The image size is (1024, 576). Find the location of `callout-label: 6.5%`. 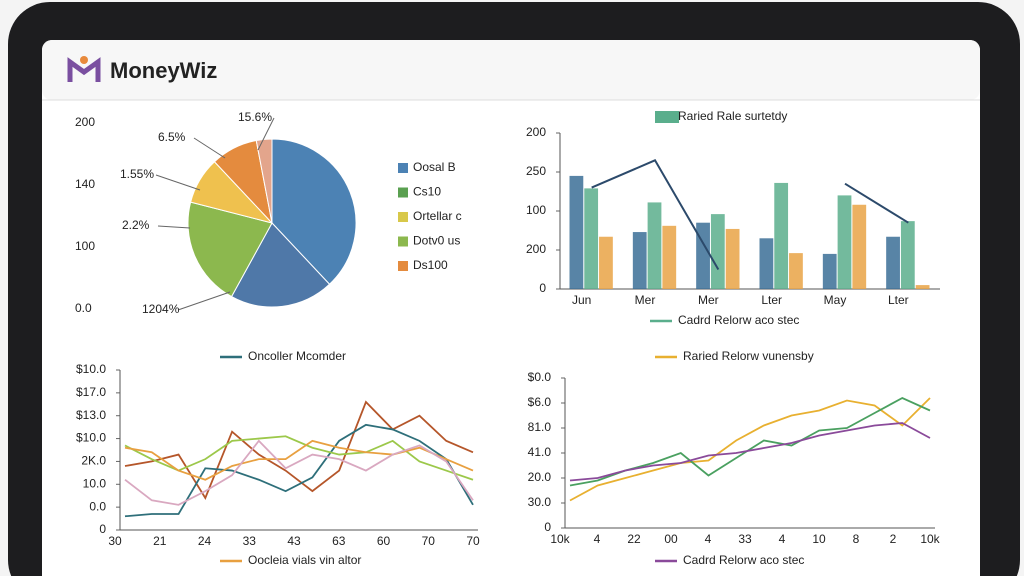

callout-label: 6.5% is located at coordinates (172, 137).